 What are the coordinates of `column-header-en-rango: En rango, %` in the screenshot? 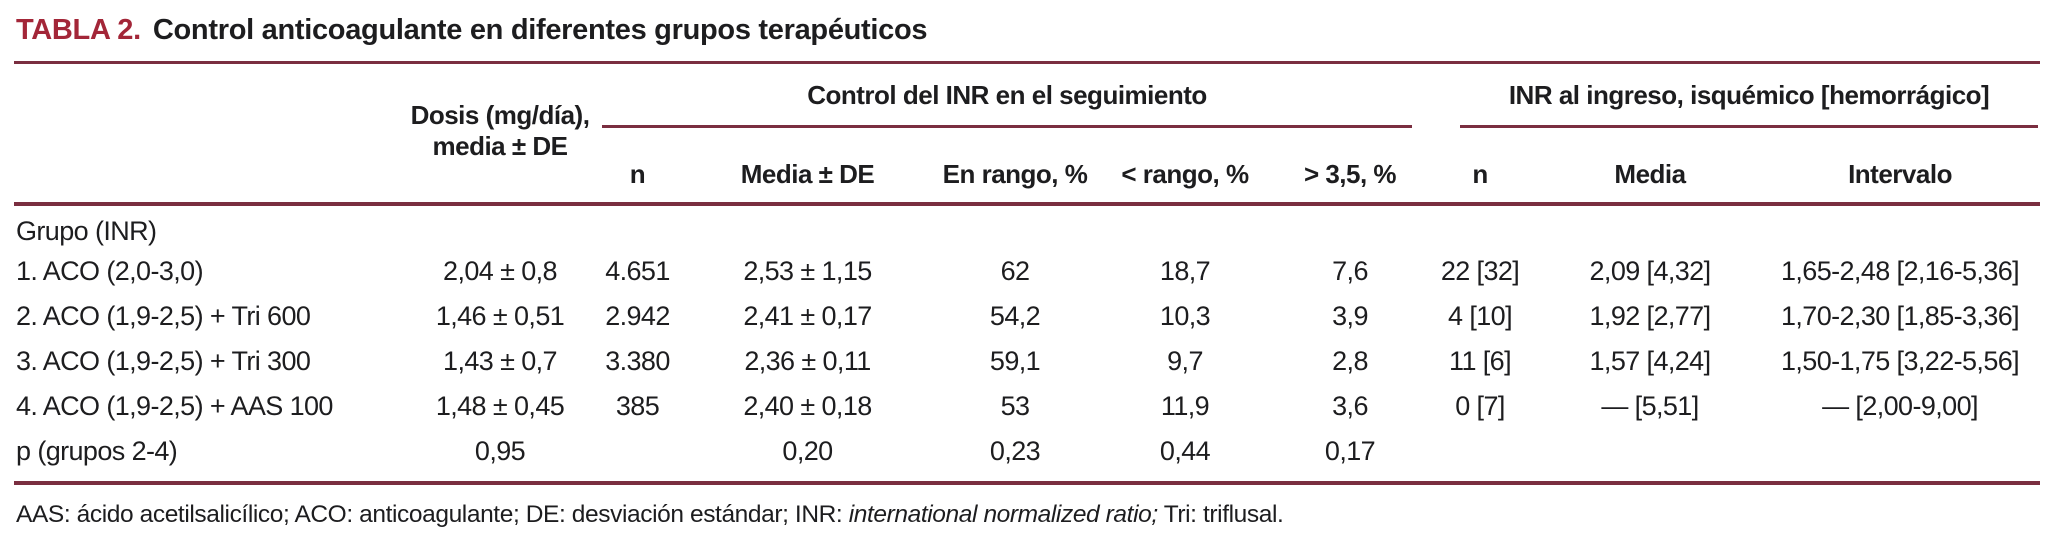 It's located at (1015, 173).